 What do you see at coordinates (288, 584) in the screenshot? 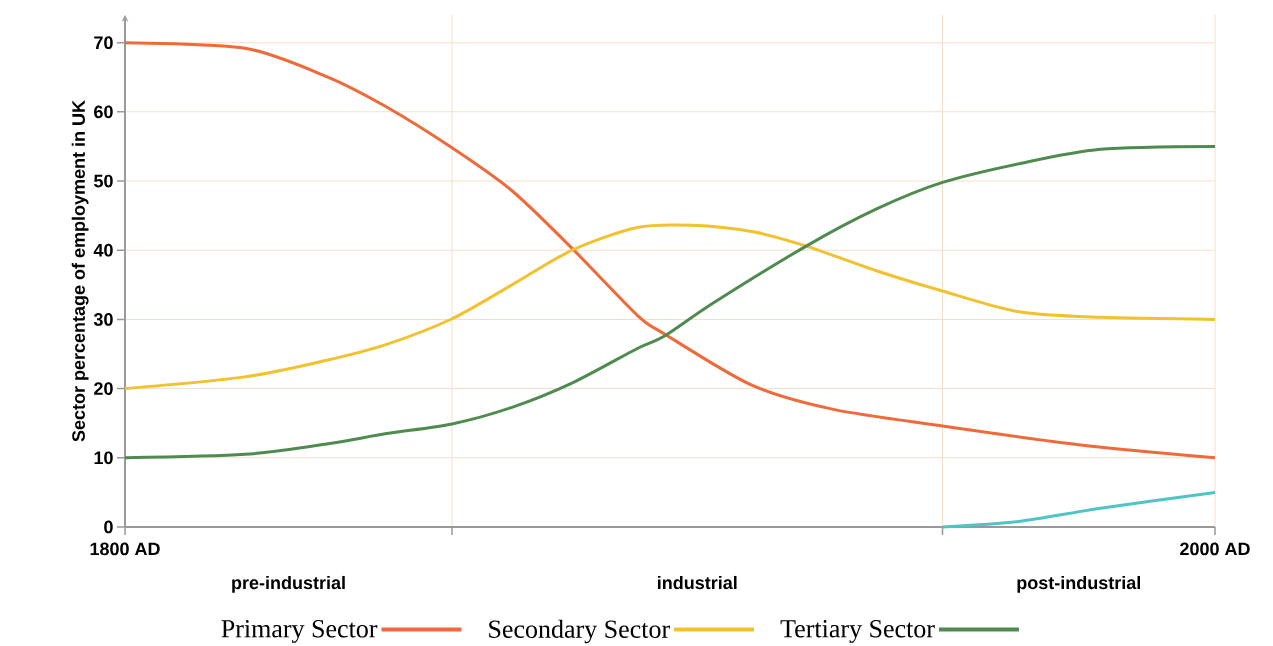
I see `text: pre-industrial` at bounding box center [288, 584].